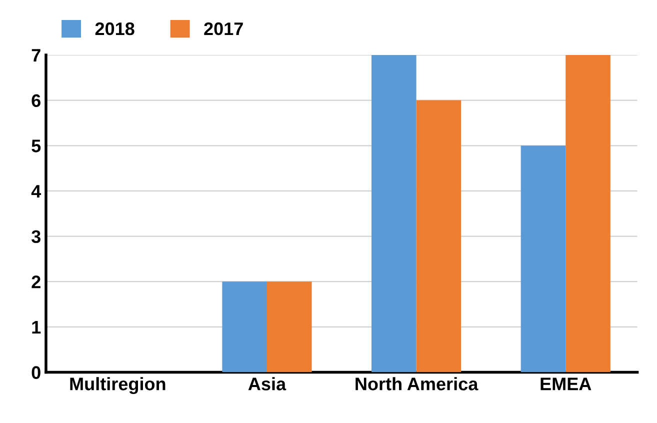  I want to click on x-tick-label: North America, so click(417, 383).